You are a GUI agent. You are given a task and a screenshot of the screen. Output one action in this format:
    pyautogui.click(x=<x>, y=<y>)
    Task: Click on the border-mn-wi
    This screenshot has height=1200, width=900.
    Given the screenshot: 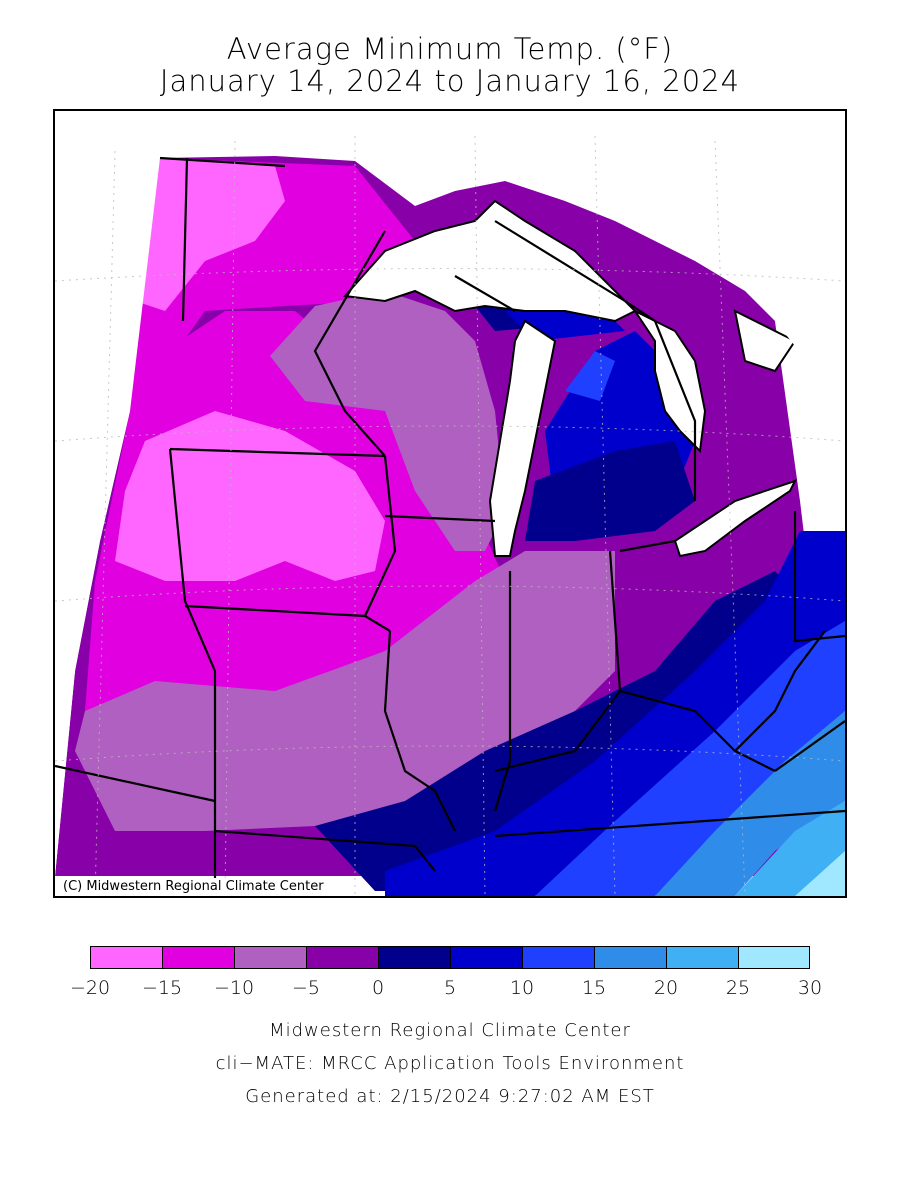 What is the action you would take?
    pyautogui.click(x=349, y=343)
    